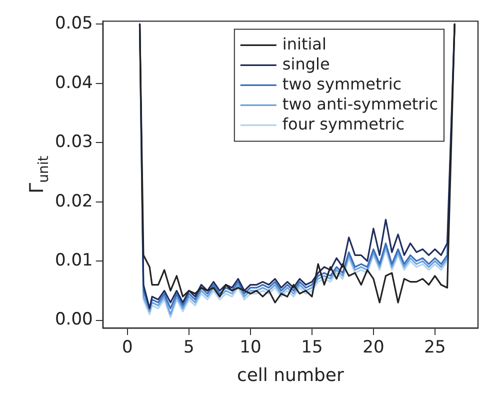  Describe the element at coordinates (39, 174) in the screenshot. I see `y-axis-title: Γunit` at that location.